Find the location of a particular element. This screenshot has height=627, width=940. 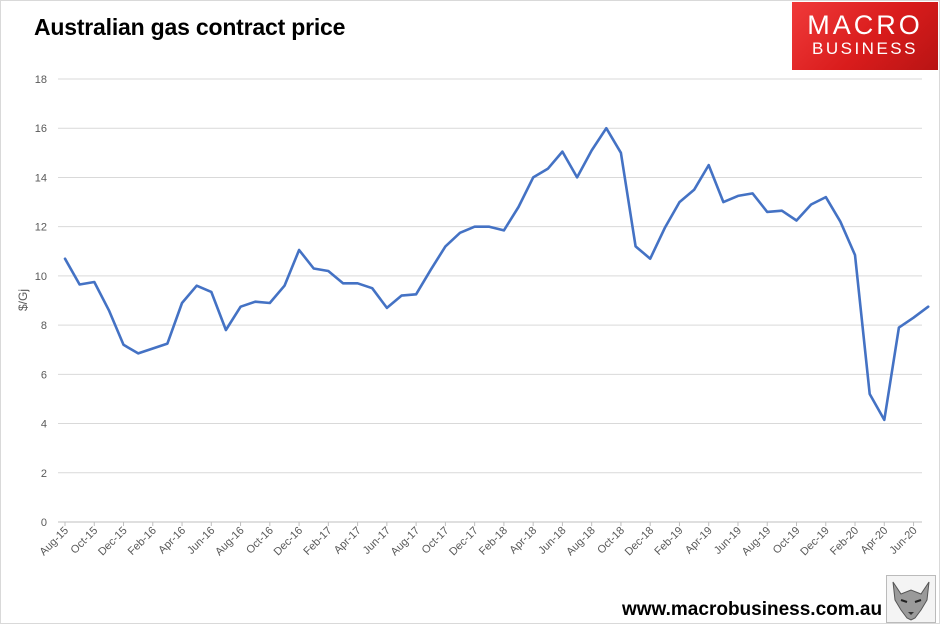

x-tick-label: Oct-16 is located at coordinates (260, 541).